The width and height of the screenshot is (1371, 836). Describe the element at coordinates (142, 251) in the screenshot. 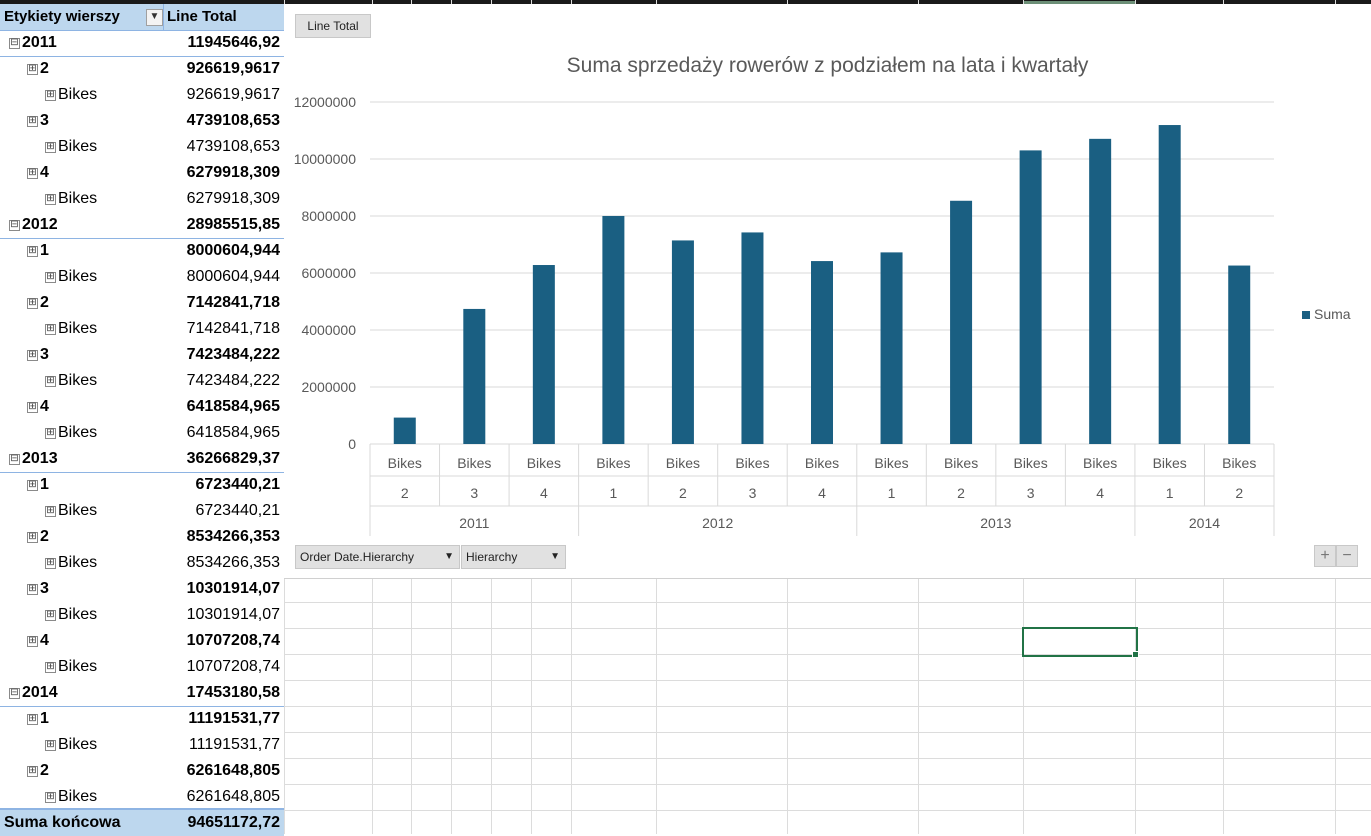

I see `pivot-quarter-row: ⊞ 1 8000604,944` at that location.